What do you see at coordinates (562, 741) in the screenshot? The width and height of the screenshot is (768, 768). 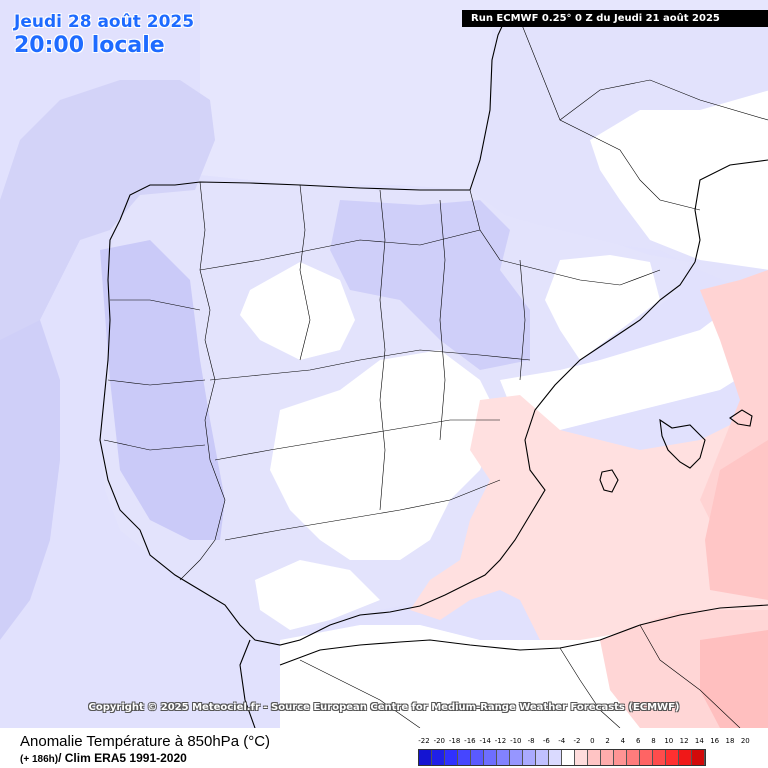 I see `legend-tick-label: -4` at bounding box center [562, 741].